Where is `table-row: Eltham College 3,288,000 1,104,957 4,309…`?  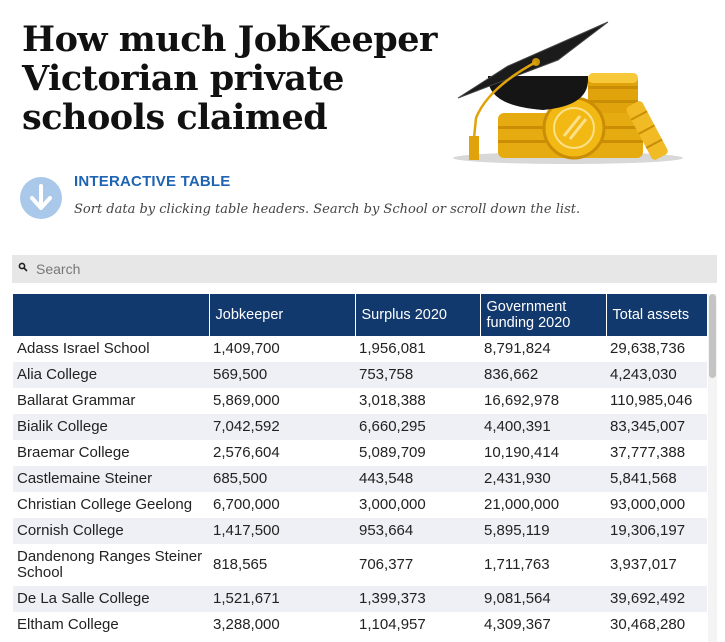 table-row: Eltham College 3,288,000 1,104,957 4,309… is located at coordinates (360, 625).